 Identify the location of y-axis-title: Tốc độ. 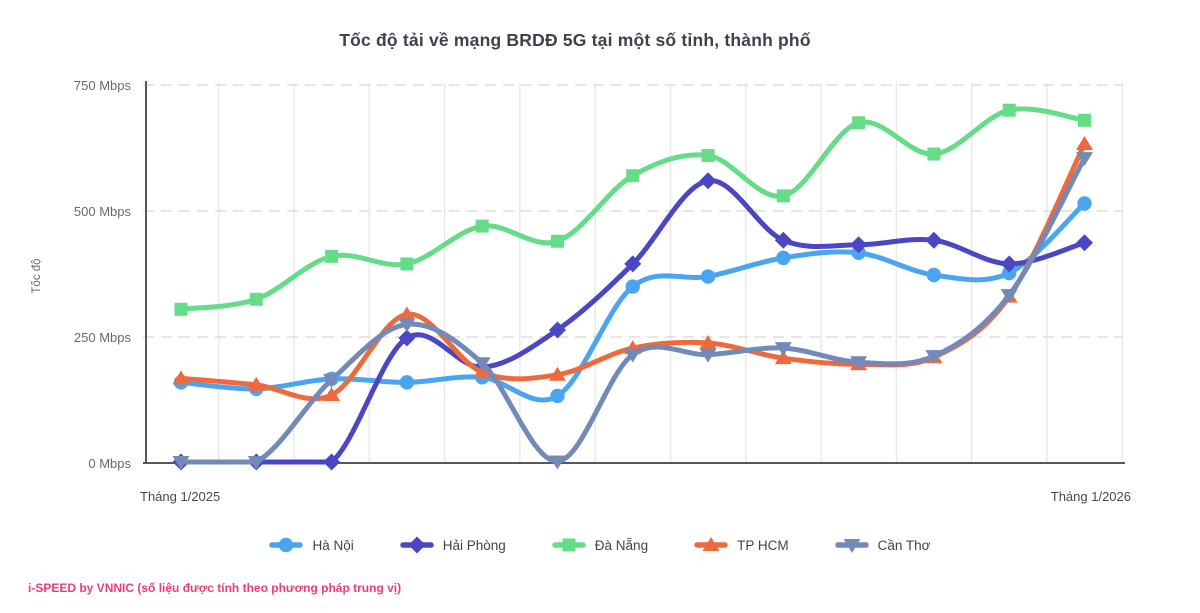
(37, 275).